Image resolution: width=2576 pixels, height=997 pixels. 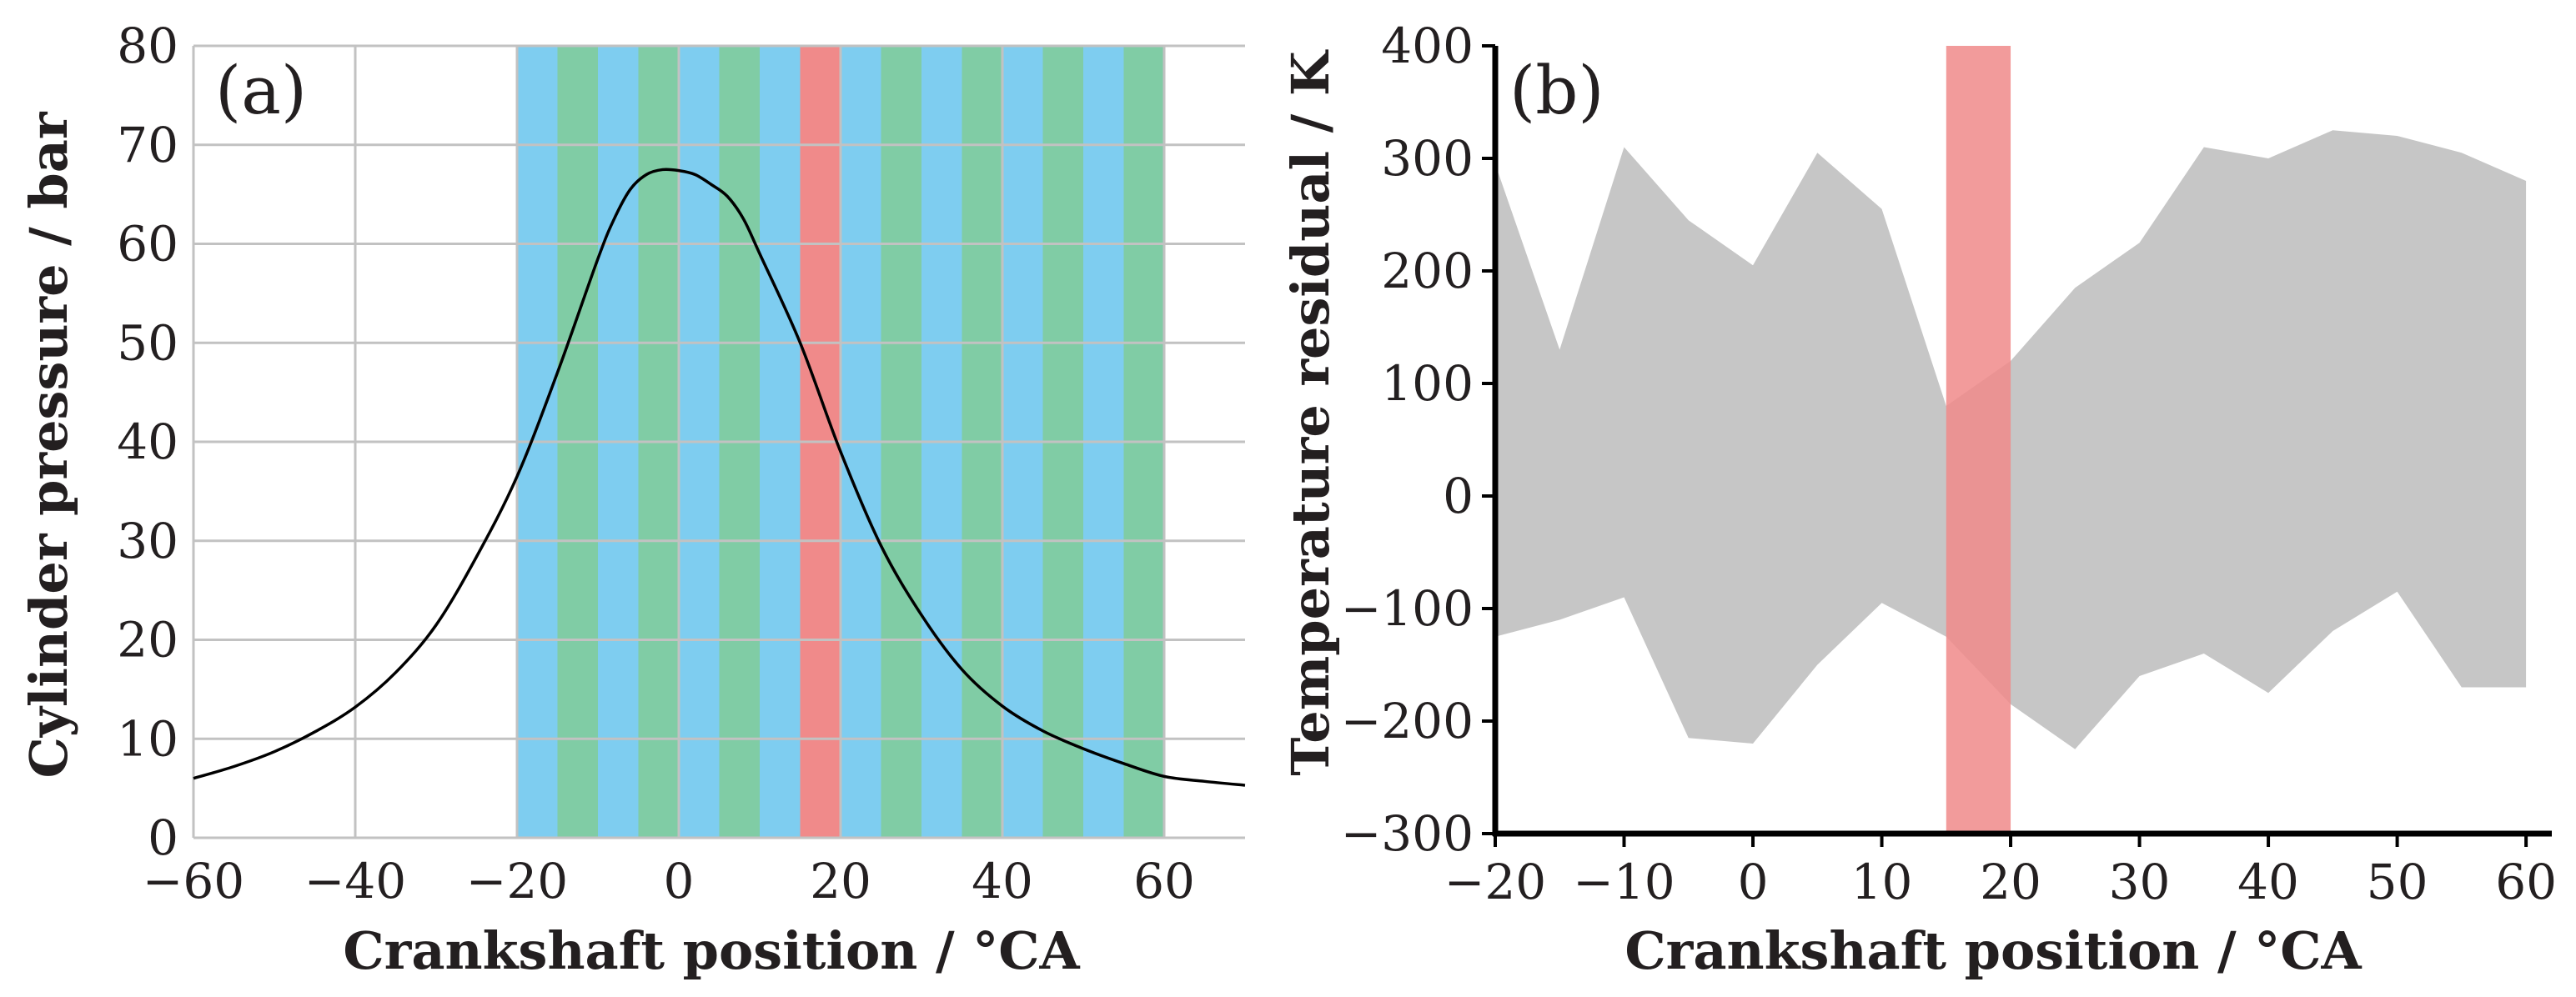 I want to click on panel-b-xtick-label: 40, so click(x=2268, y=882).